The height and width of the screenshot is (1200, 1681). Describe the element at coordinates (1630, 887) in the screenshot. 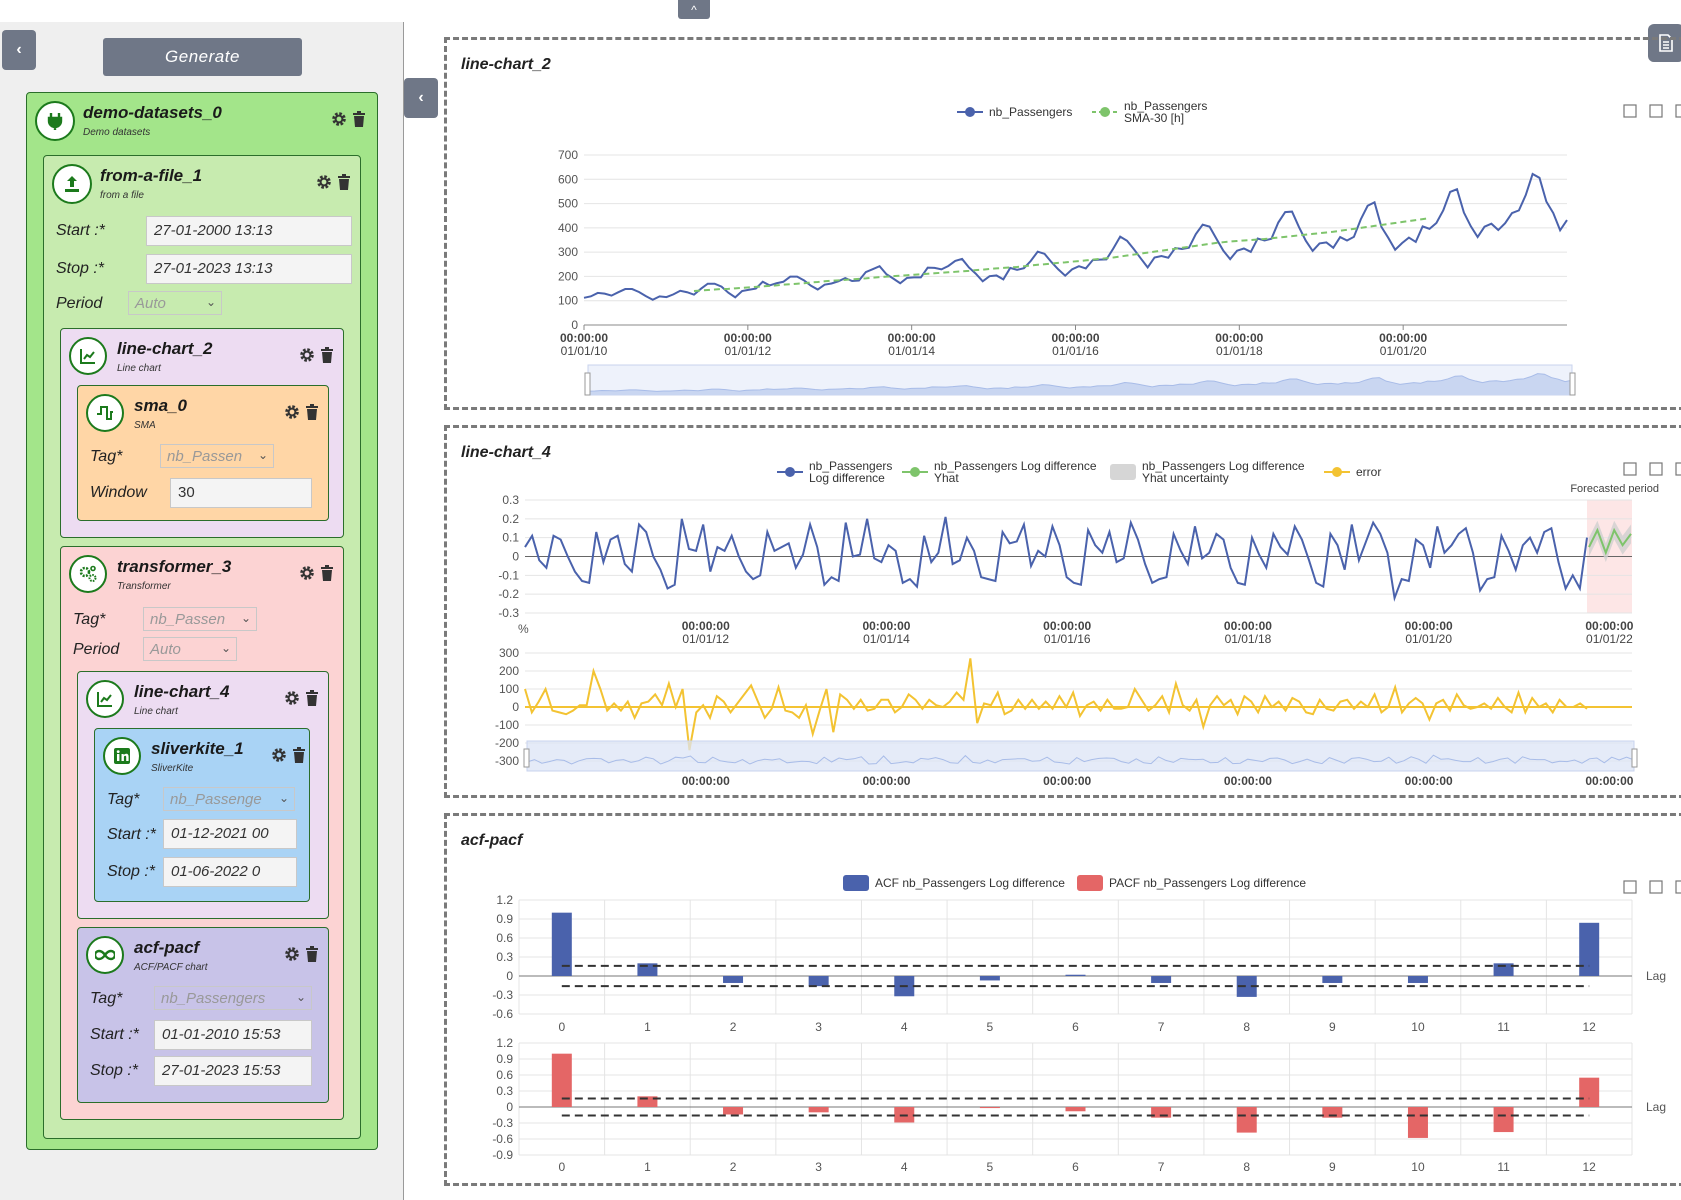

I see `zoom-icon` at that location.